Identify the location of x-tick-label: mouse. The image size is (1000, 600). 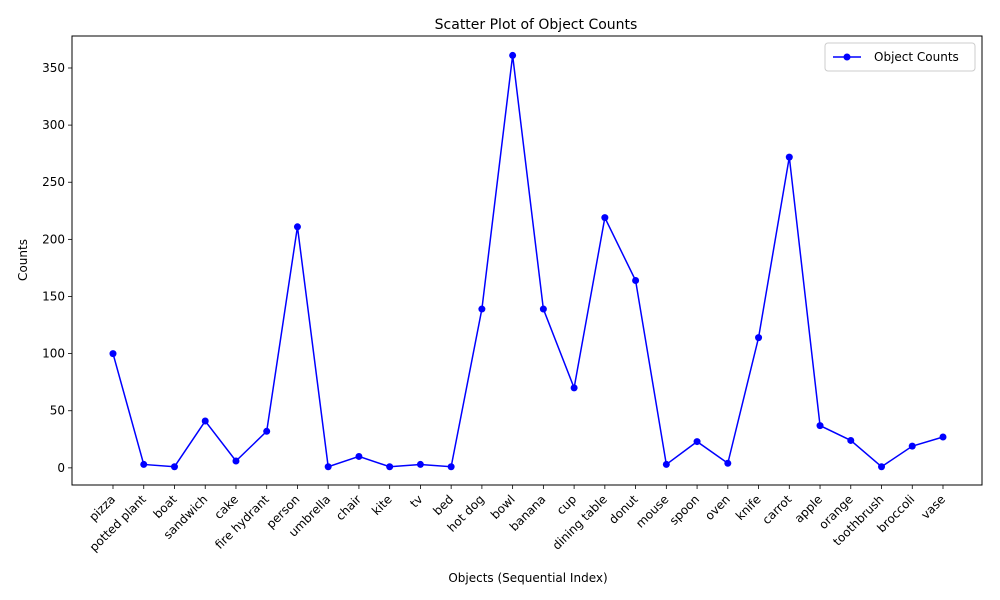
(652, 511).